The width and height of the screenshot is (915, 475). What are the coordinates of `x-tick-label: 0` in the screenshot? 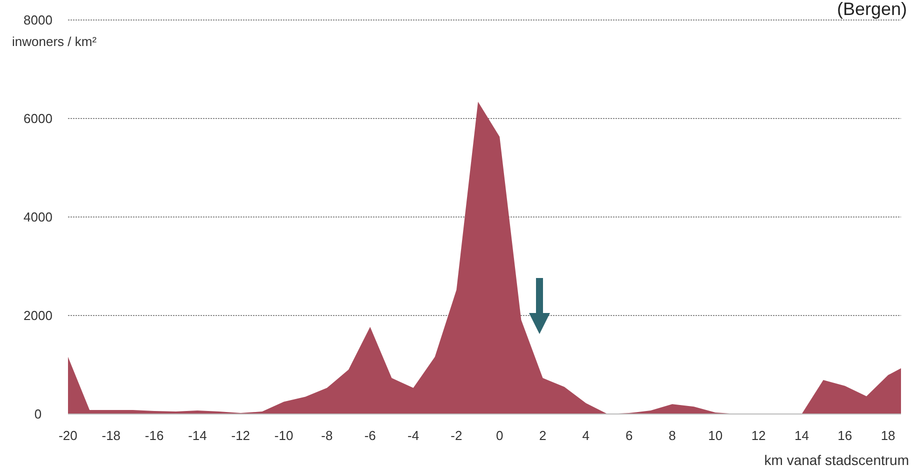 It's located at (500, 435).